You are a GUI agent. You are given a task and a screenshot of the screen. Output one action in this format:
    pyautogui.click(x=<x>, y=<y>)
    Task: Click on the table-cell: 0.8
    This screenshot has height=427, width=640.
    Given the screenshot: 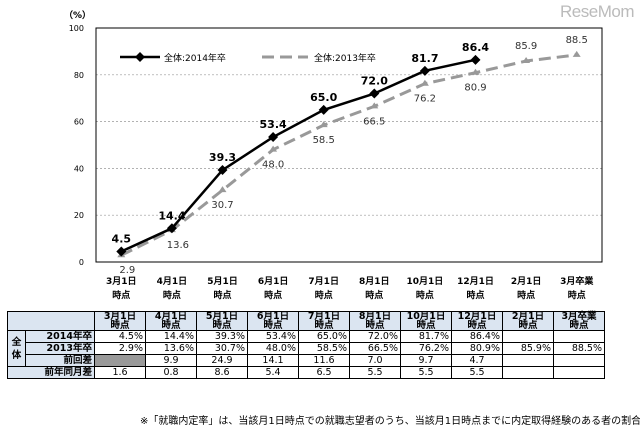 What is the action you would take?
    pyautogui.click(x=171, y=372)
    